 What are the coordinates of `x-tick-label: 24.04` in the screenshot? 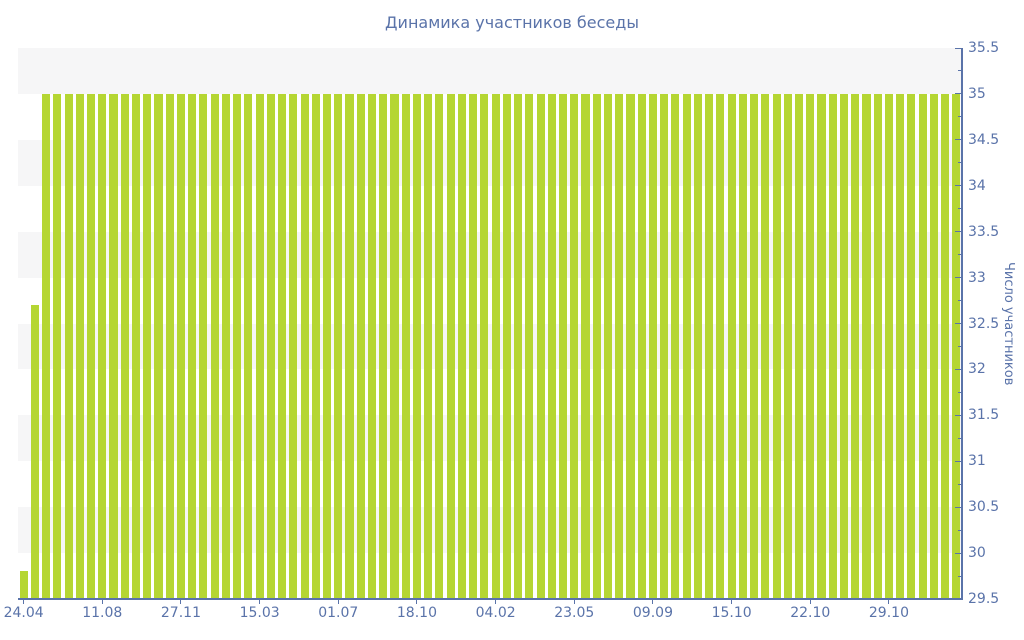 It's located at (23, 613).